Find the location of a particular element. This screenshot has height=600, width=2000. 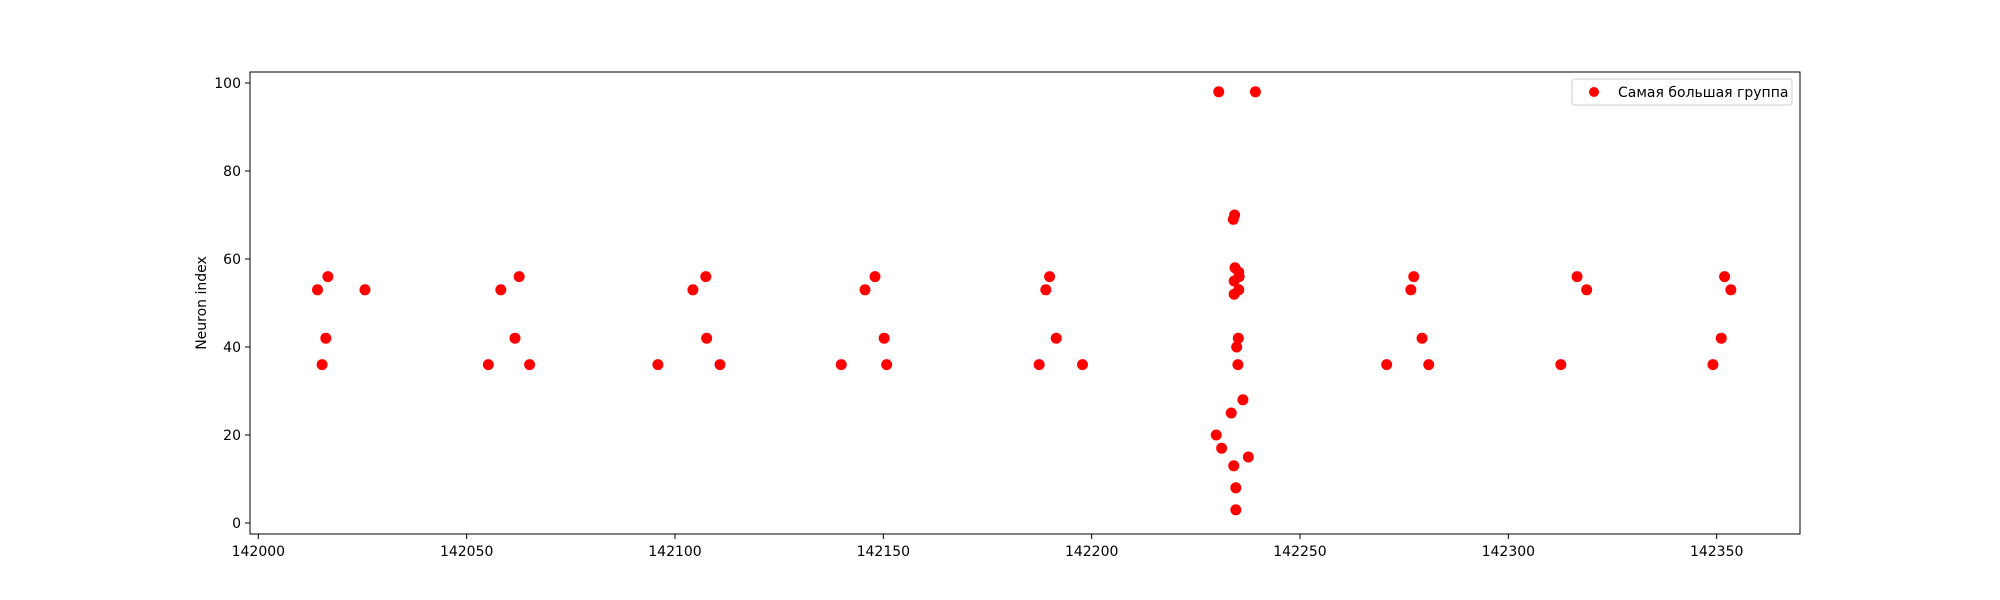

x-tick-label: 142250 is located at coordinates (1299, 552).